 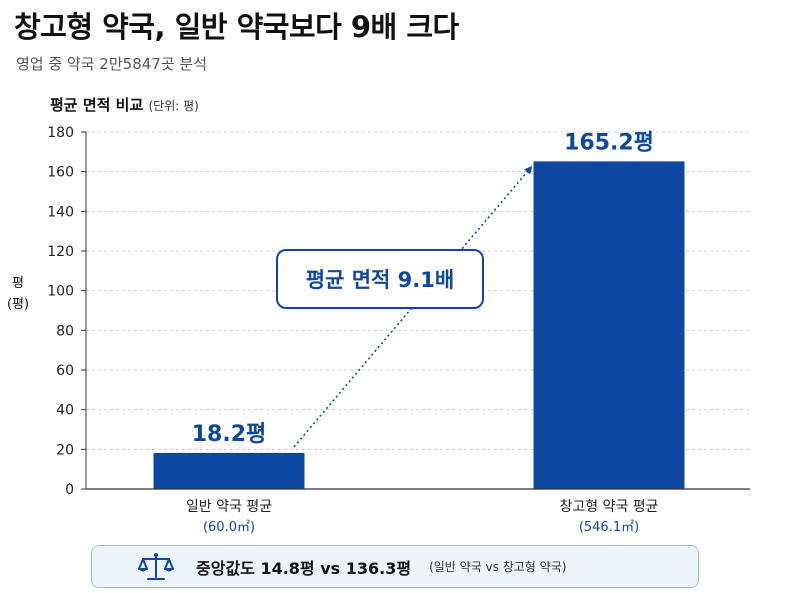 What do you see at coordinates (60, 133) in the screenshot?
I see `y-tick-label: 180` at bounding box center [60, 133].